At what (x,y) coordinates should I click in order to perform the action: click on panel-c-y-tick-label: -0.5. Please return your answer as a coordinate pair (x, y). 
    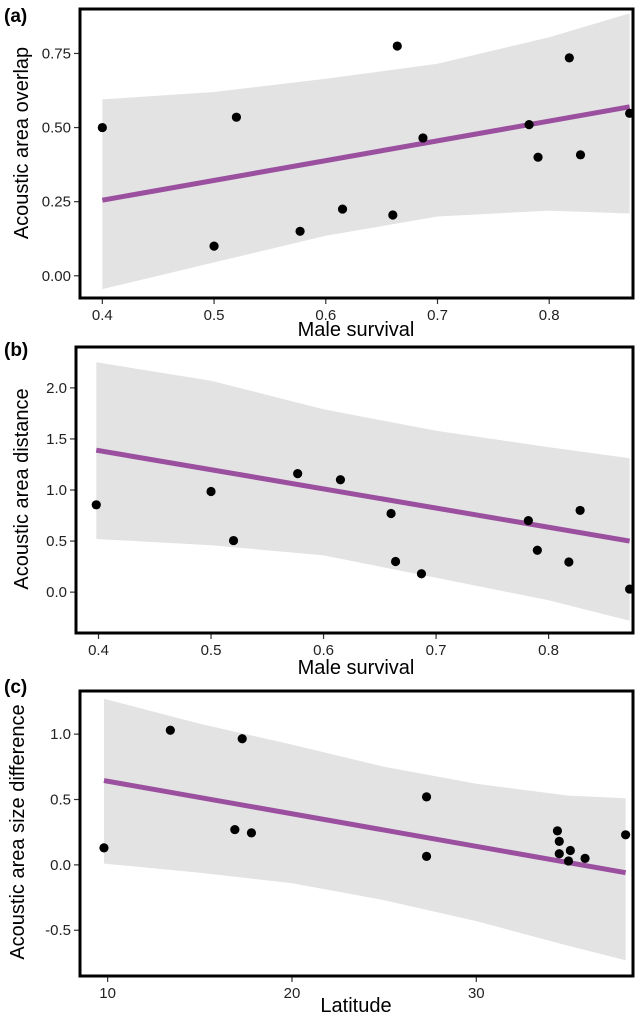
    Looking at the image, I should click on (58, 930).